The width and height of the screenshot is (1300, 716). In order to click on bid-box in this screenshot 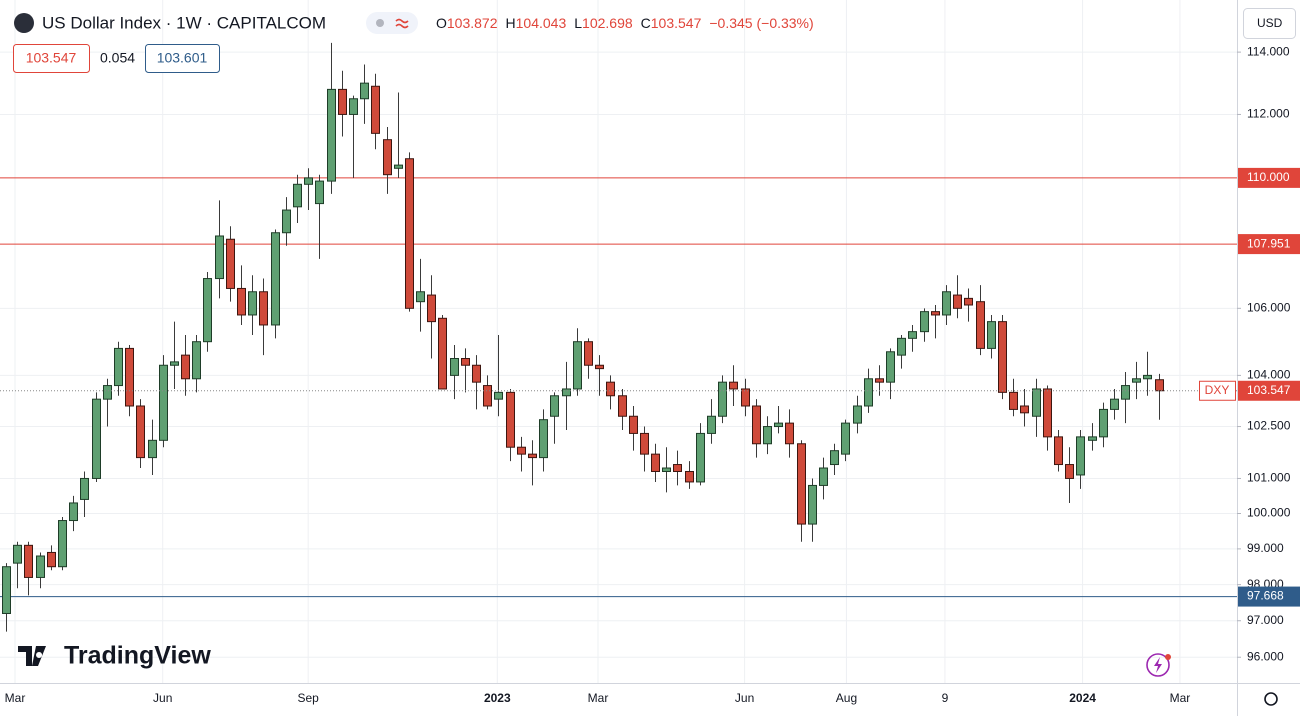, I will do `click(51, 58)`.